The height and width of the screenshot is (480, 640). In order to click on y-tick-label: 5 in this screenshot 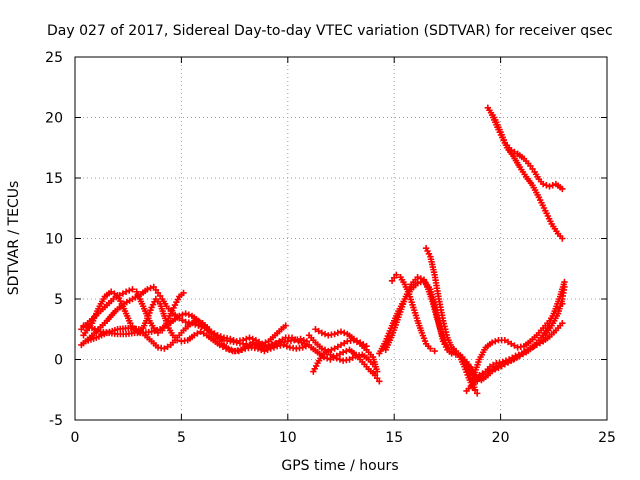, I will do `click(58, 300)`.